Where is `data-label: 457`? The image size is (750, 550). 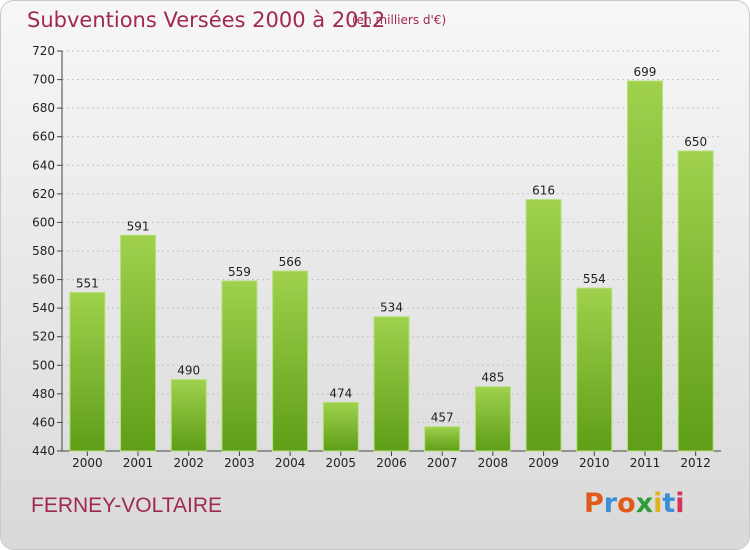 data-label: 457 is located at coordinates (442, 418).